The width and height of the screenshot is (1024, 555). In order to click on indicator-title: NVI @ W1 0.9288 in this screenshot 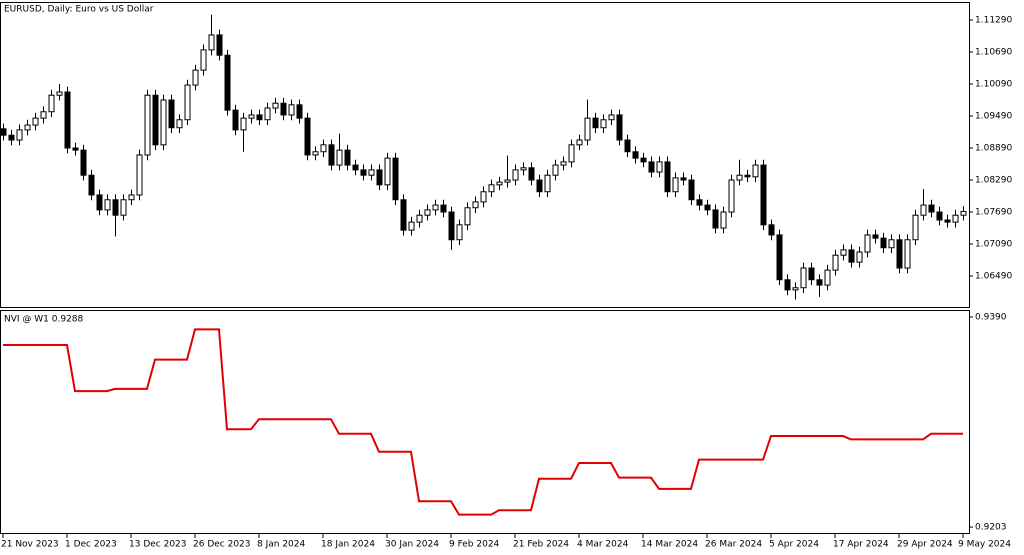, I will do `click(44, 320)`.